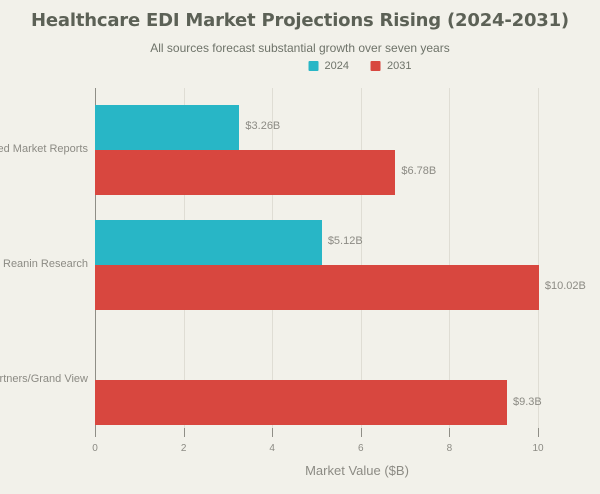 This screenshot has width=600, height=494. I want to click on legend-item-2031: 2031, so click(391, 66).